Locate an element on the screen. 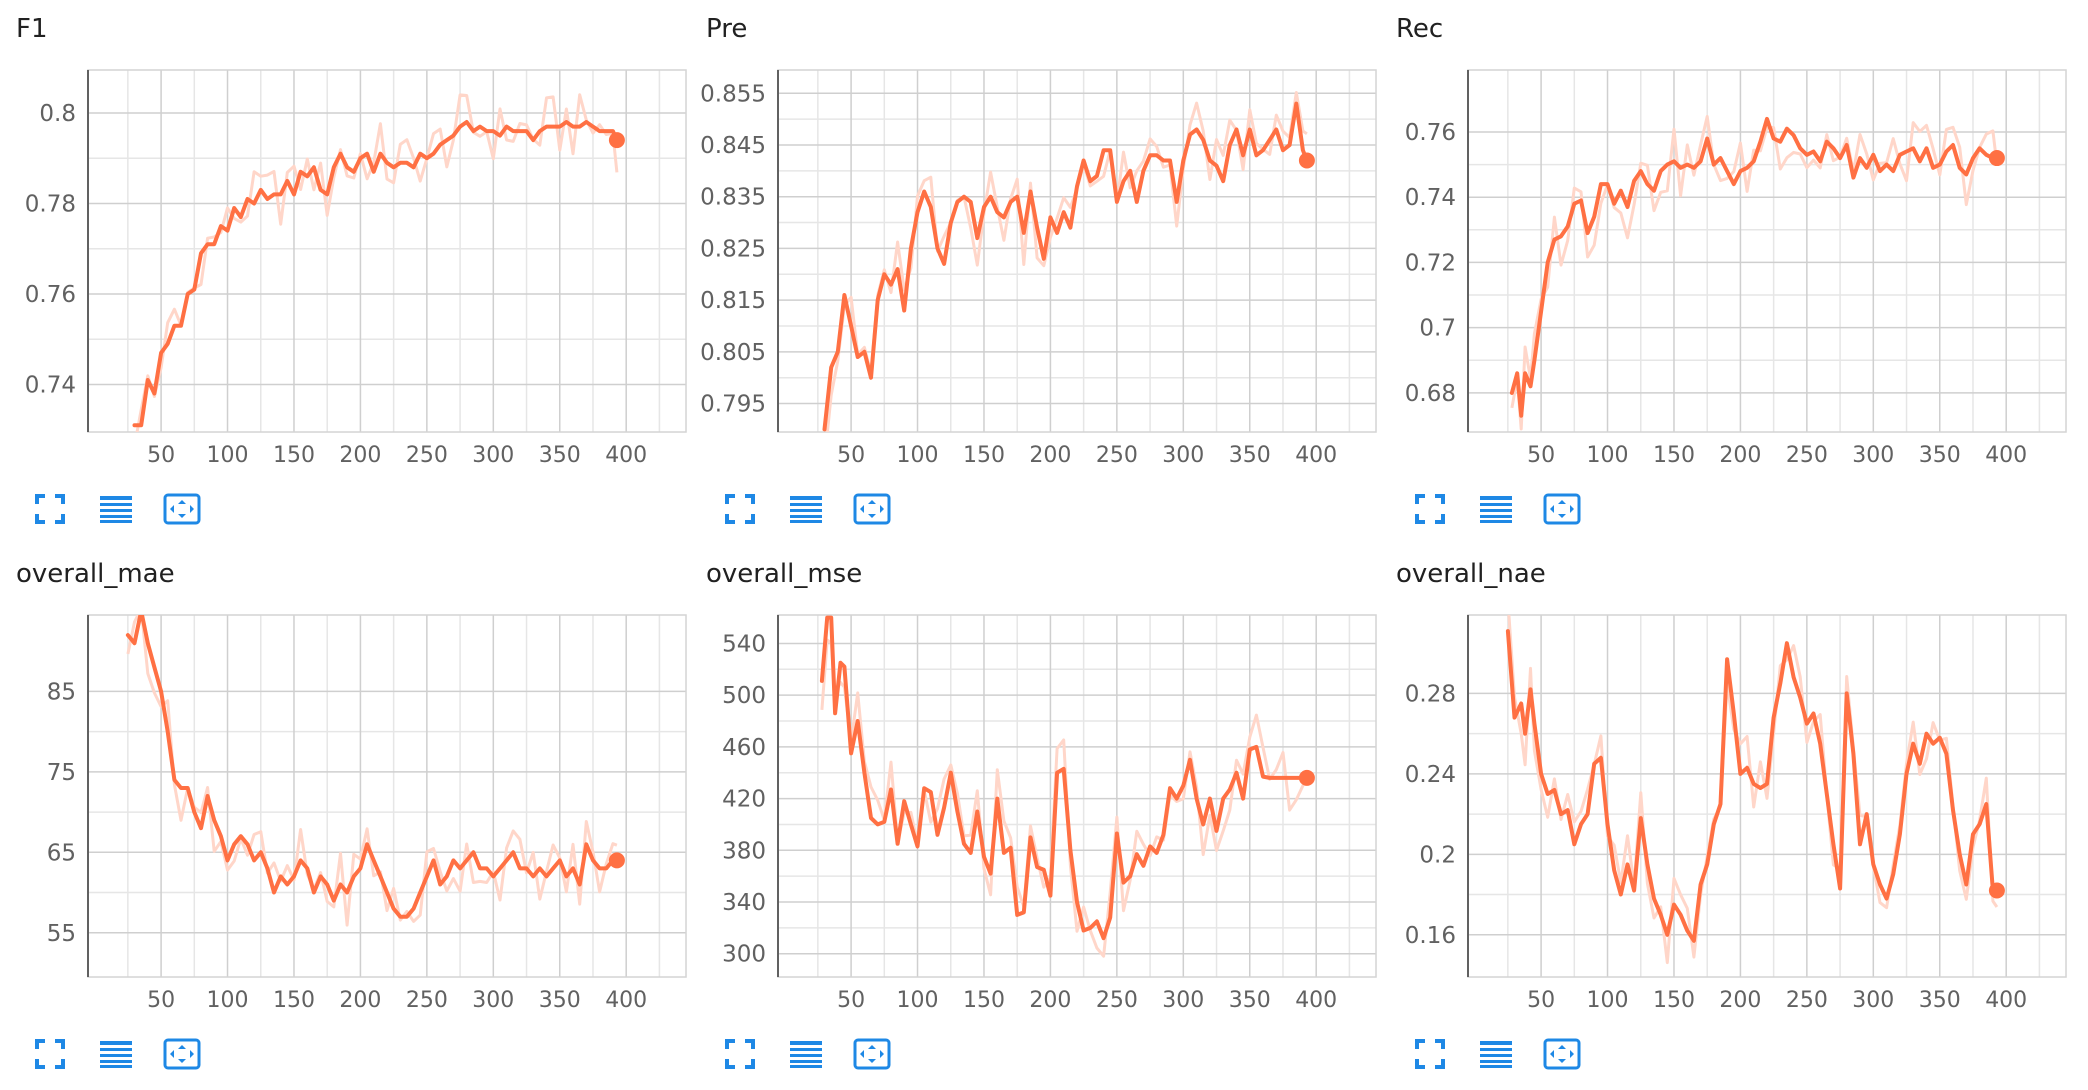 This screenshot has height=1090, width=2088. y-tick-label: 380 is located at coordinates (744, 851).